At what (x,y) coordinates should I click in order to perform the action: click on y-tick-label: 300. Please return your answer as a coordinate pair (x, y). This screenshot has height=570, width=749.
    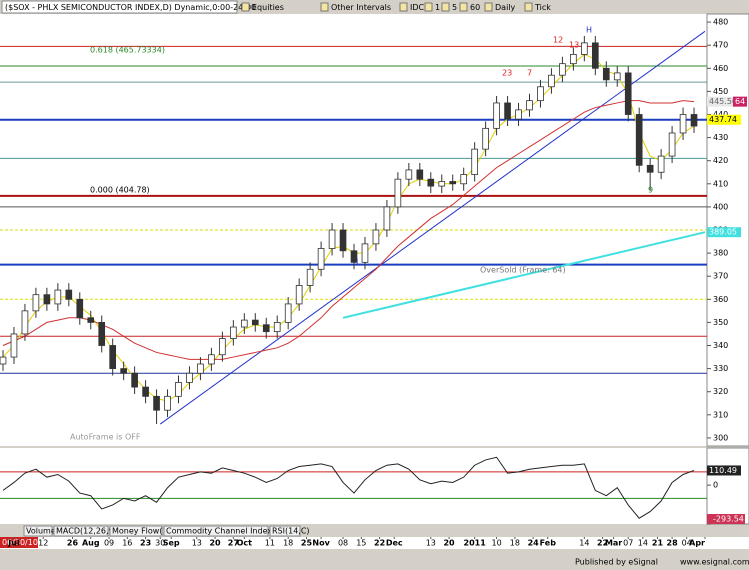
    Looking at the image, I should click on (720, 437).